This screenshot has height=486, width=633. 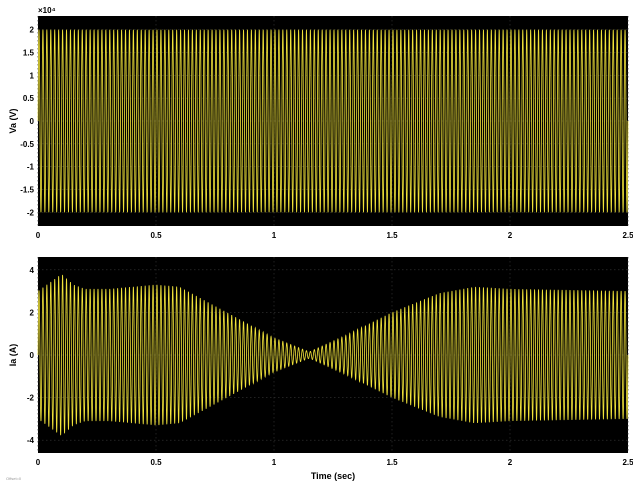 What do you see at coordinates (13, 120) in the screenshot?
I see `va-y-axis-label: Va (V)` at bounding box center [13, 120].